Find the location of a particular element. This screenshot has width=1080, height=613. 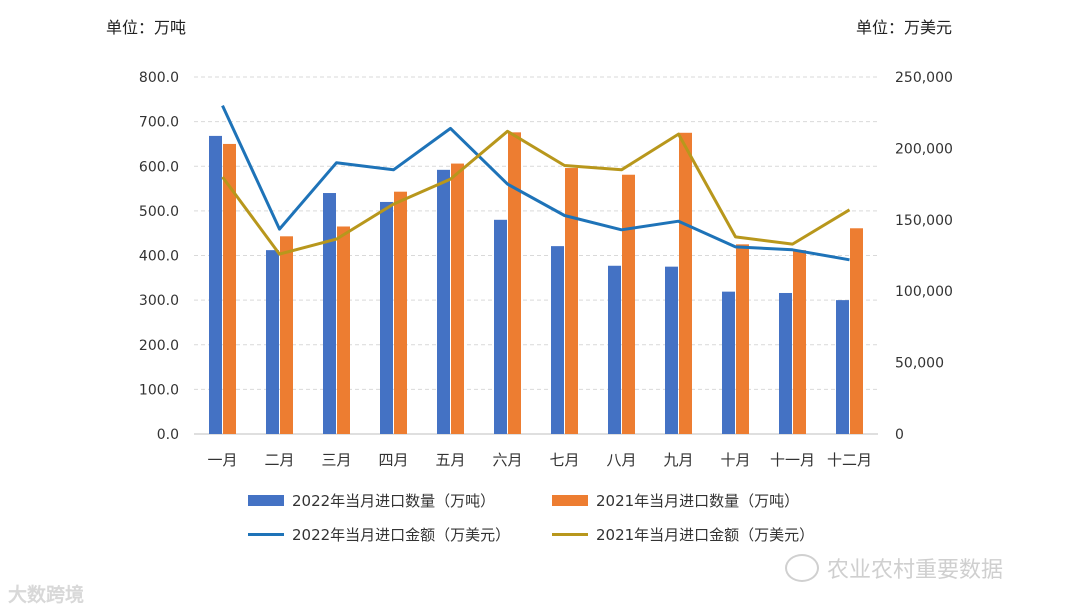

watermark-right-text: 农业农村重要数据 is located at coordinates (915, 570).